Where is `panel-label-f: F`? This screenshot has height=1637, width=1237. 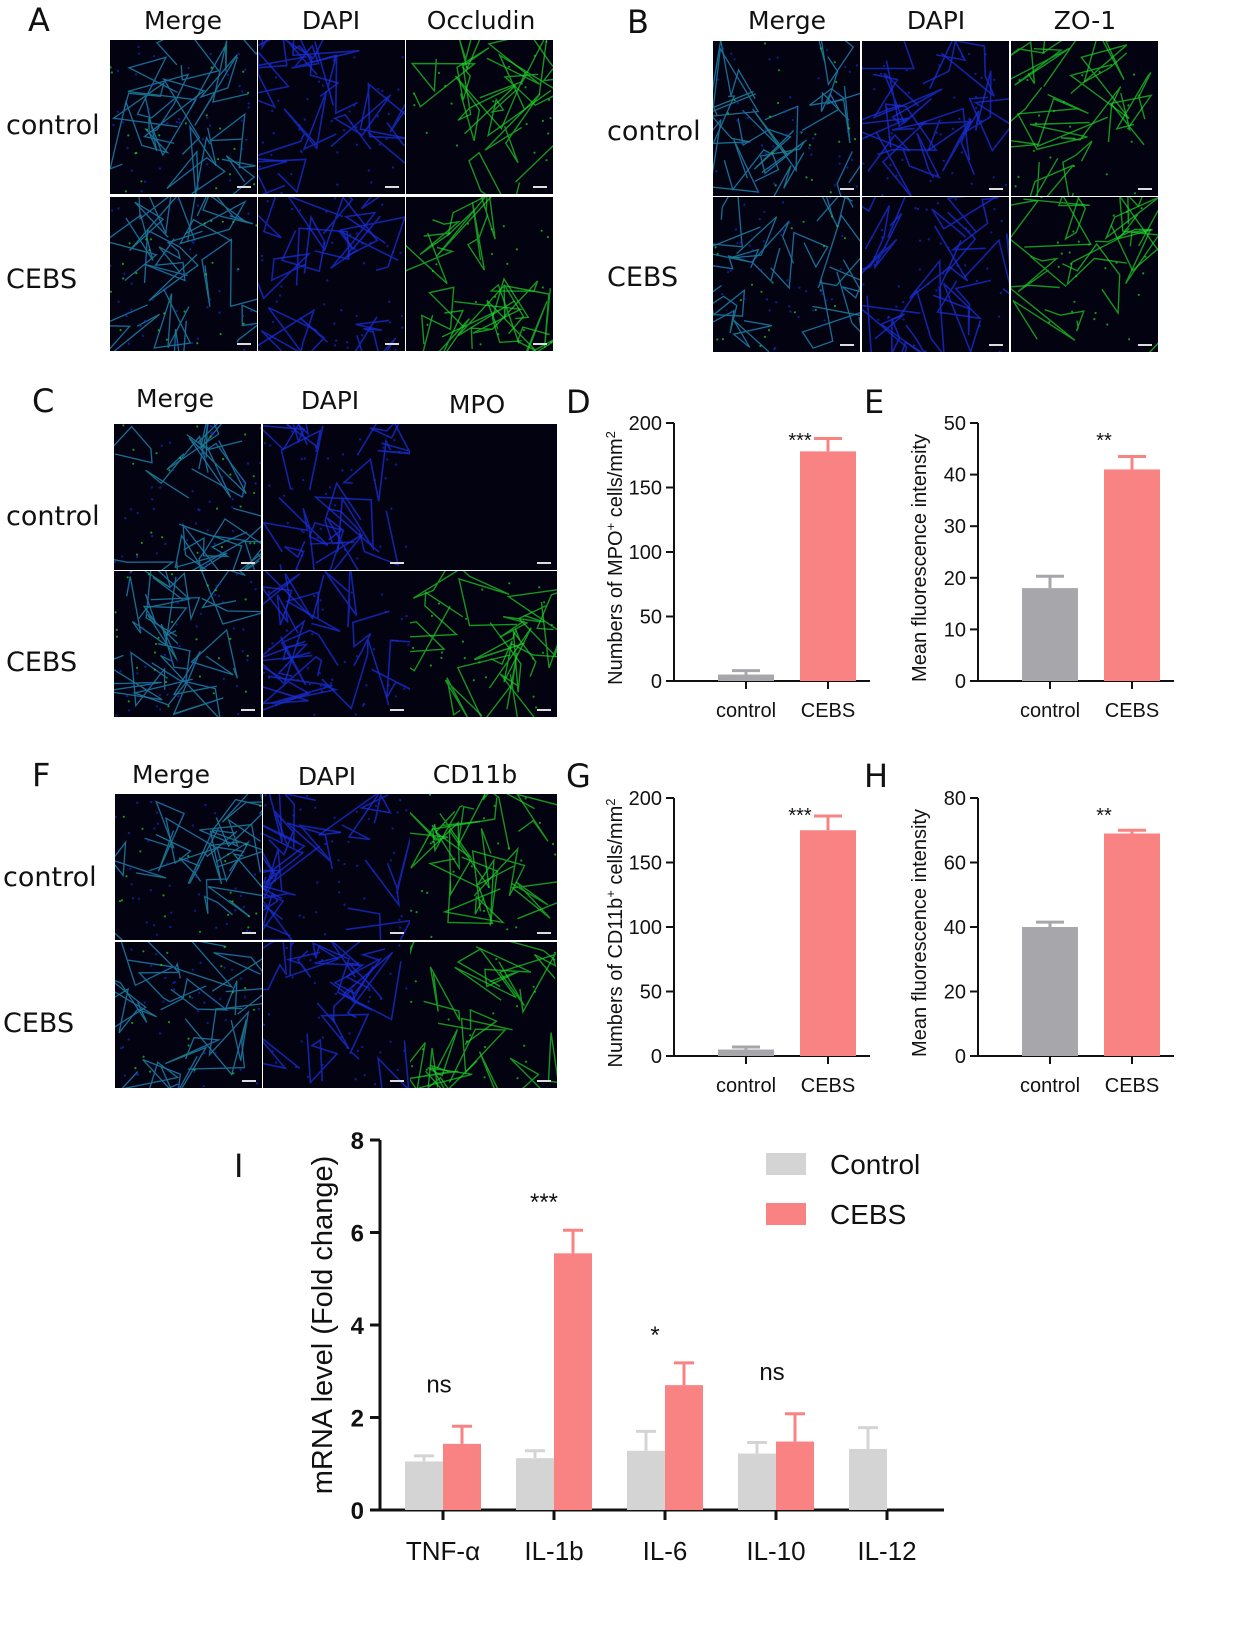
panel-label-f: F is located at coordinates (41, 775).